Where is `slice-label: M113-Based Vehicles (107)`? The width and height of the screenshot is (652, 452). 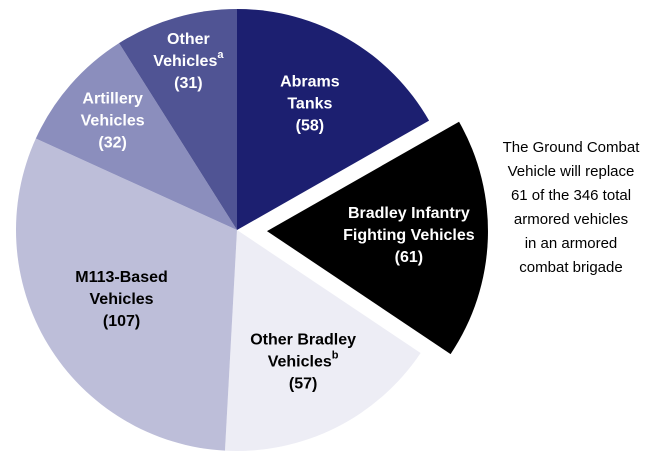 slice-label: M113-Based Vehicles (107) is located at coordinates (121, 299).